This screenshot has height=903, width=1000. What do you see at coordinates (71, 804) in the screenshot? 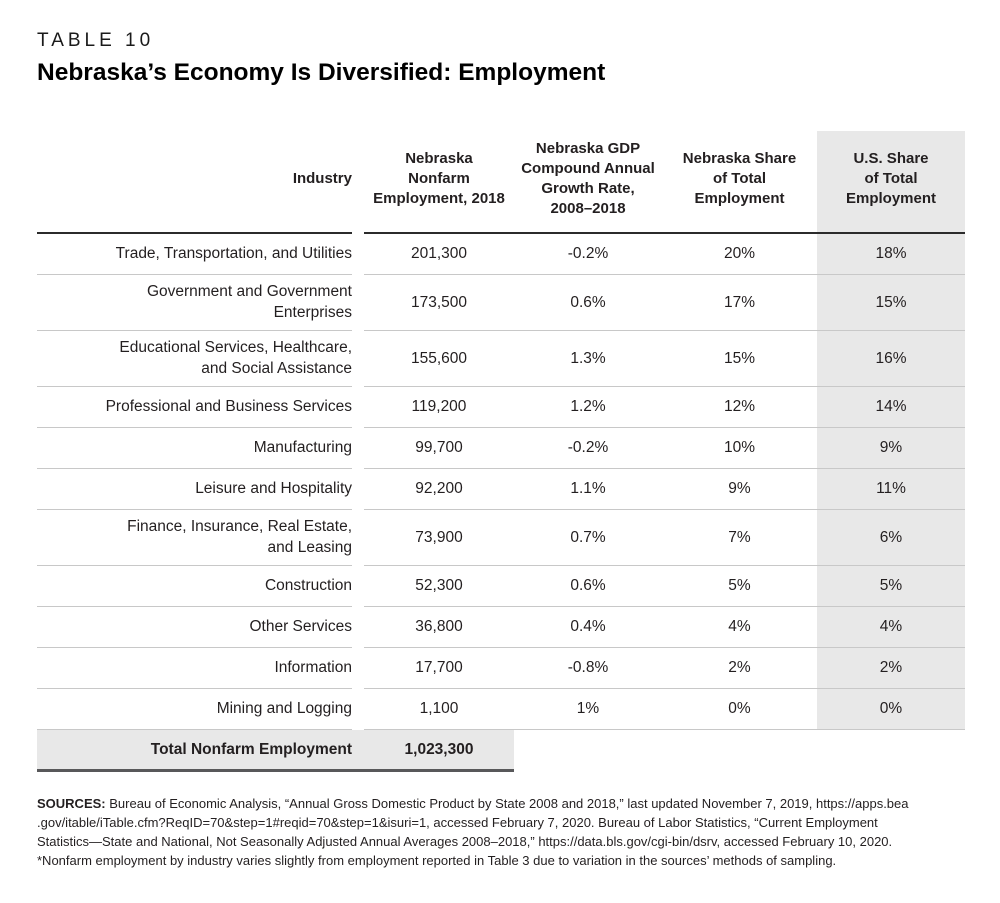
I see `sources-label: SOURCES:` at bounding box center [71, 804].